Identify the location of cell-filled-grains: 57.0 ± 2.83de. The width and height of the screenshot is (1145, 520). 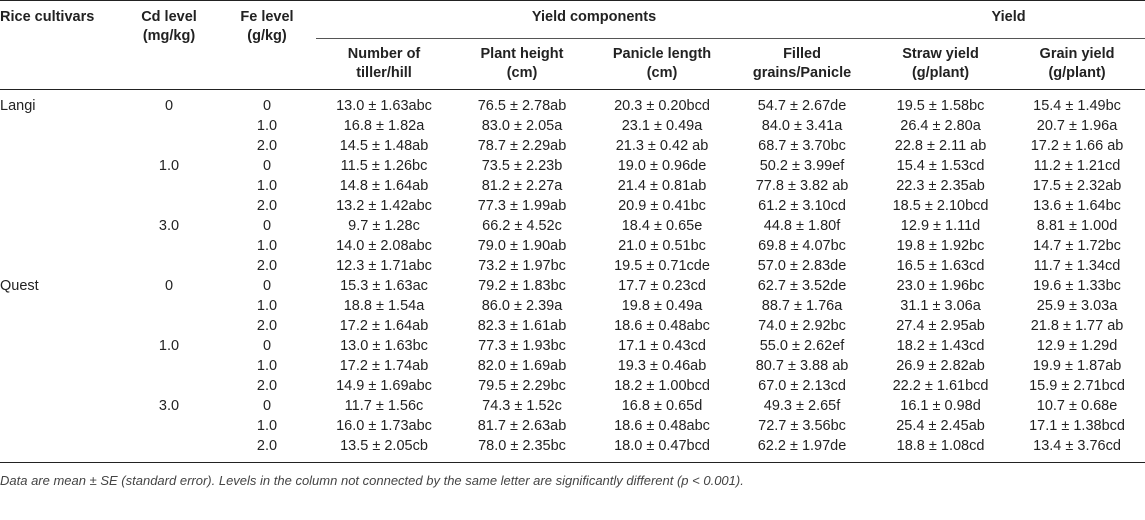
(802, 266).